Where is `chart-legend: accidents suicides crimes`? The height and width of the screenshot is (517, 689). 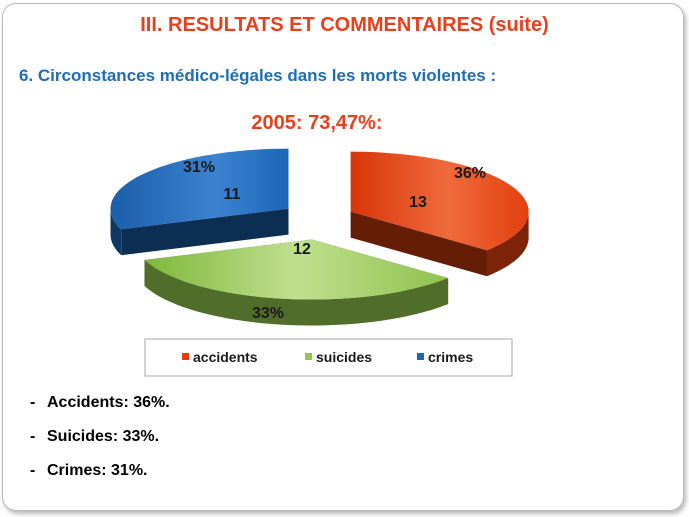
chart-legend: accidents suicides crimes is located at coordinates (328, 357).